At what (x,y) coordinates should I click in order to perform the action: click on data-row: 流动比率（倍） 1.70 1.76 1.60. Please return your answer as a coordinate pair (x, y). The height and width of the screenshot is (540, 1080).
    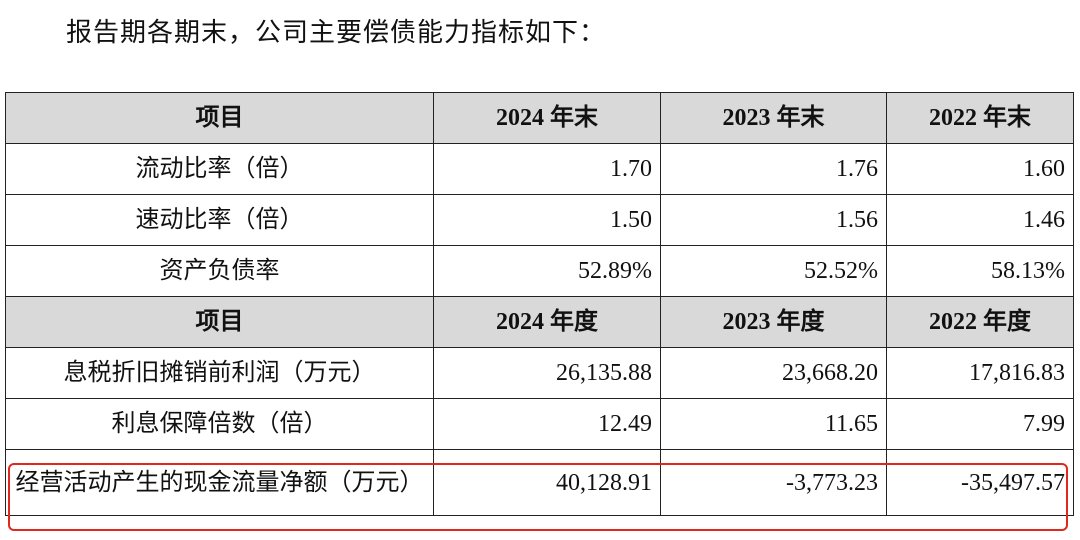
    Looking at the image, I should click on (539, 169).